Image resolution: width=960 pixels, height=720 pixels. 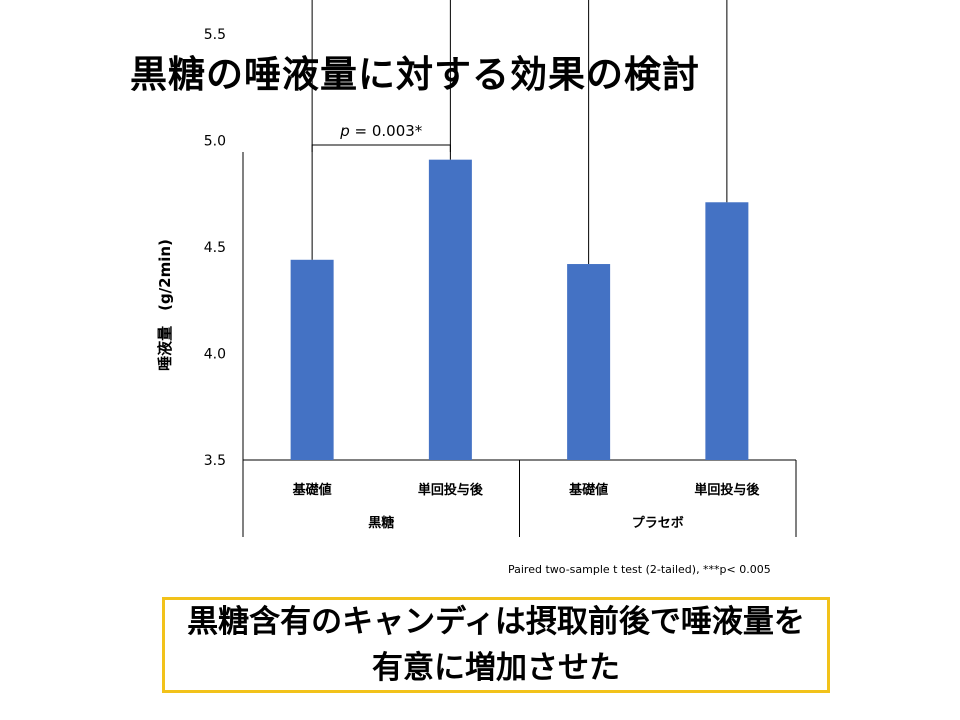 I want to click on conclusion-text: 黒糖含有のキャンディは摂取前後で唾液量を有意に増加させた, so click(x=496, y=645).